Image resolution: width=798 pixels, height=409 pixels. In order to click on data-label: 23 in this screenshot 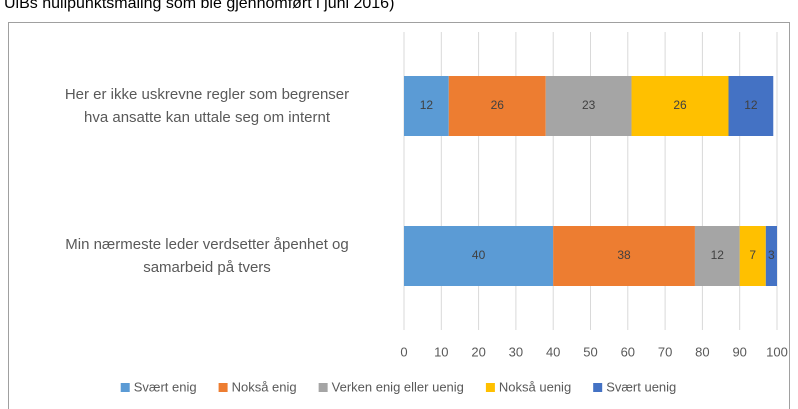, I will do `click(589, 105)`.